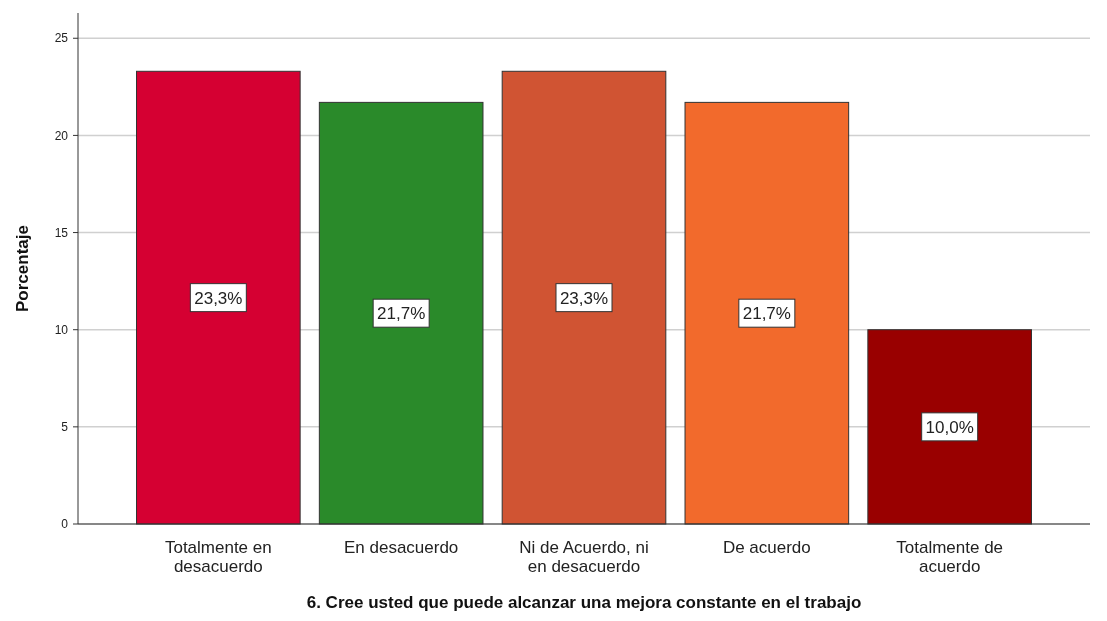 Image resolution: width=1107 pixels, height=621 pixels. I want to click on y-axis-title: Porcentaje, so click(22, 268).